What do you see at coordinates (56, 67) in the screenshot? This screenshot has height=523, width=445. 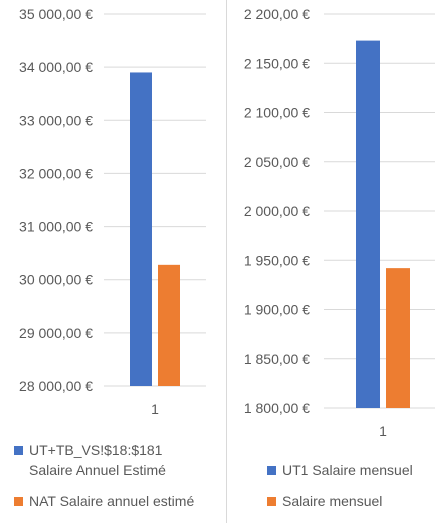 I see `y-tick-label: 34 000,00 €` at bounding box center [56, 67].